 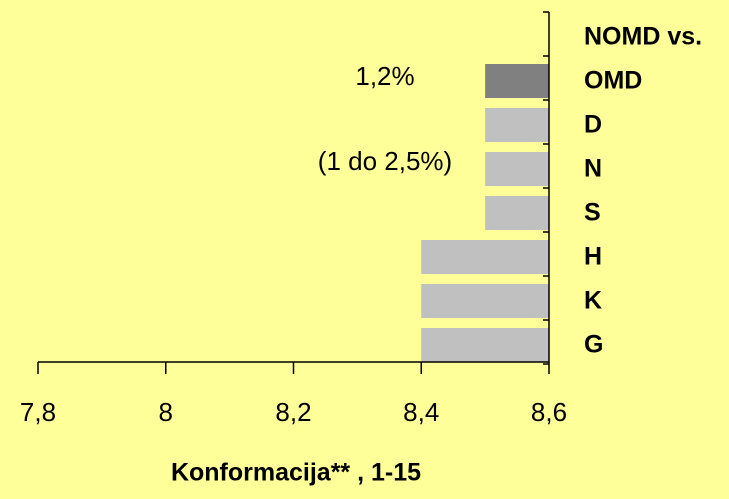 What do you see at coordinates (593, 125) in the screenshot?
I see `category-label: D` at bounding box center [593, 125].